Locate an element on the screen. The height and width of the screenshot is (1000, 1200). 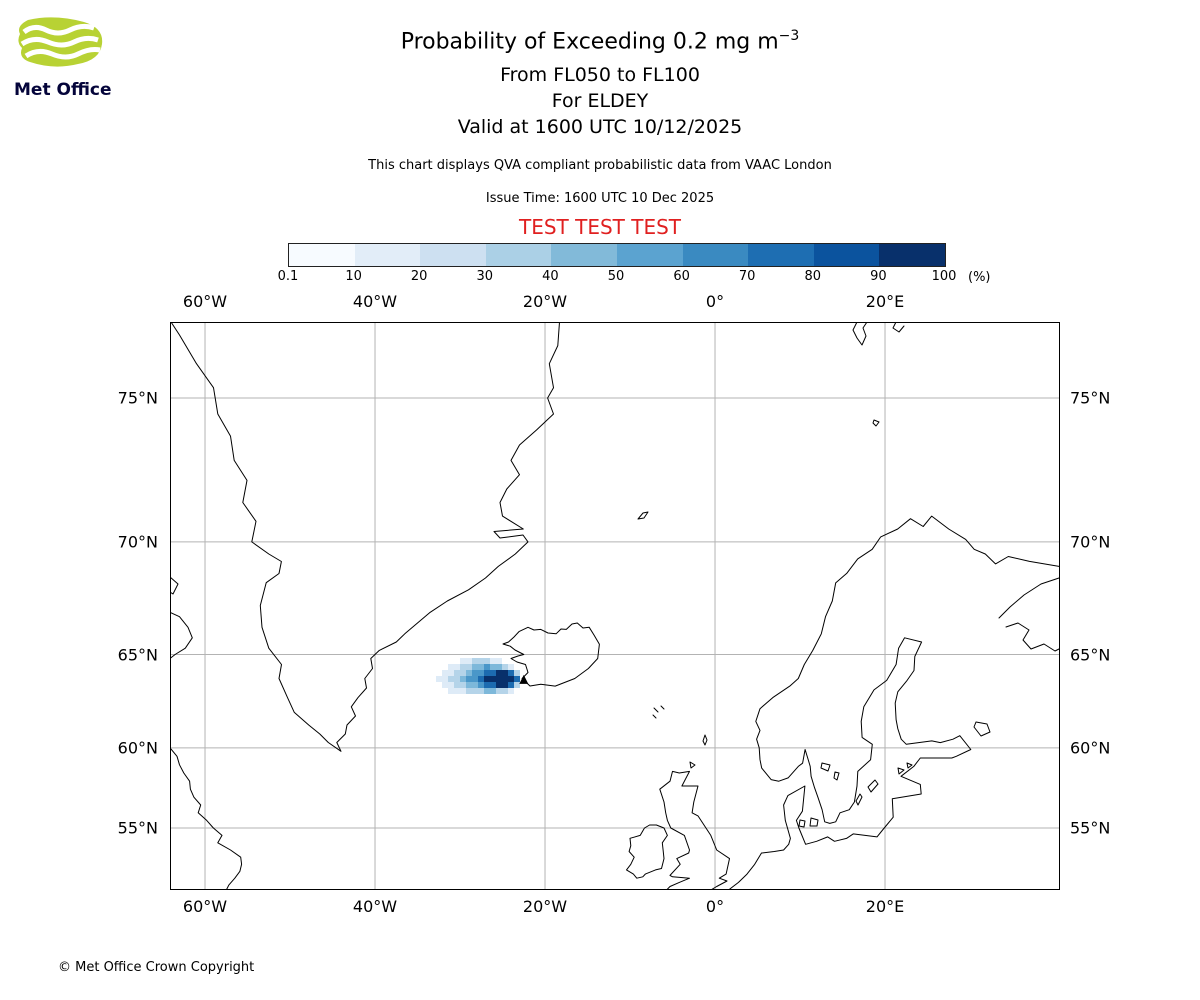
lon-tick-label-bottom: 20°W is located at coordinates (545, 906).